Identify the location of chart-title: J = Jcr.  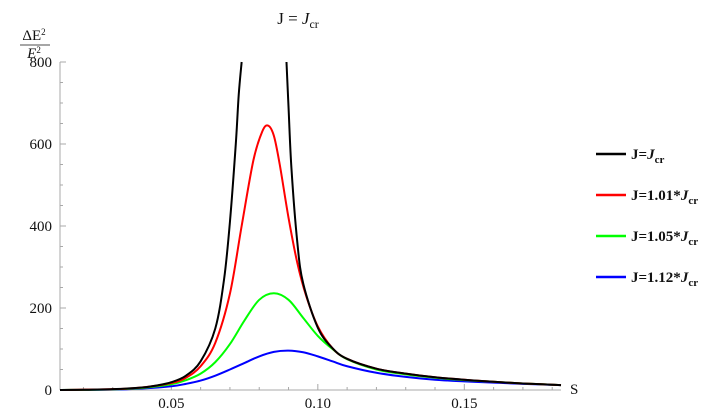
(298, 20).